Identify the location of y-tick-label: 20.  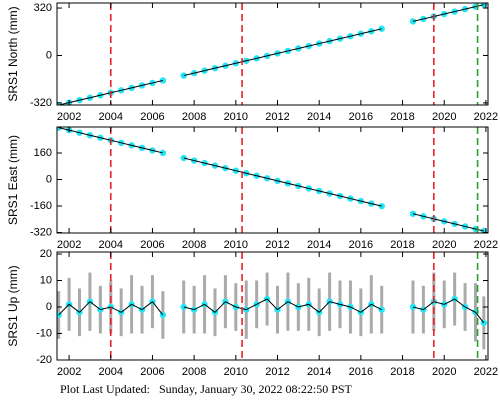
(46, 254).